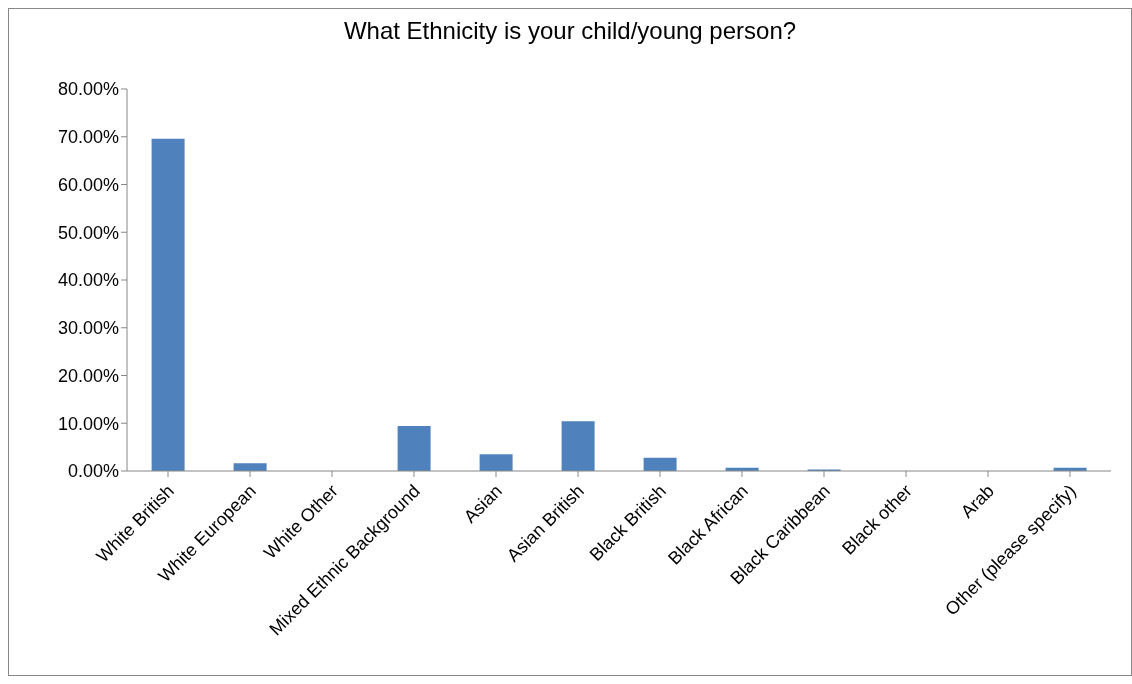 The width and height of the screenshot is (1132, 684). Describe the element at coordinates (88, 423) in the screenshot. I see `y-tick-label: 10.00%` at that location.